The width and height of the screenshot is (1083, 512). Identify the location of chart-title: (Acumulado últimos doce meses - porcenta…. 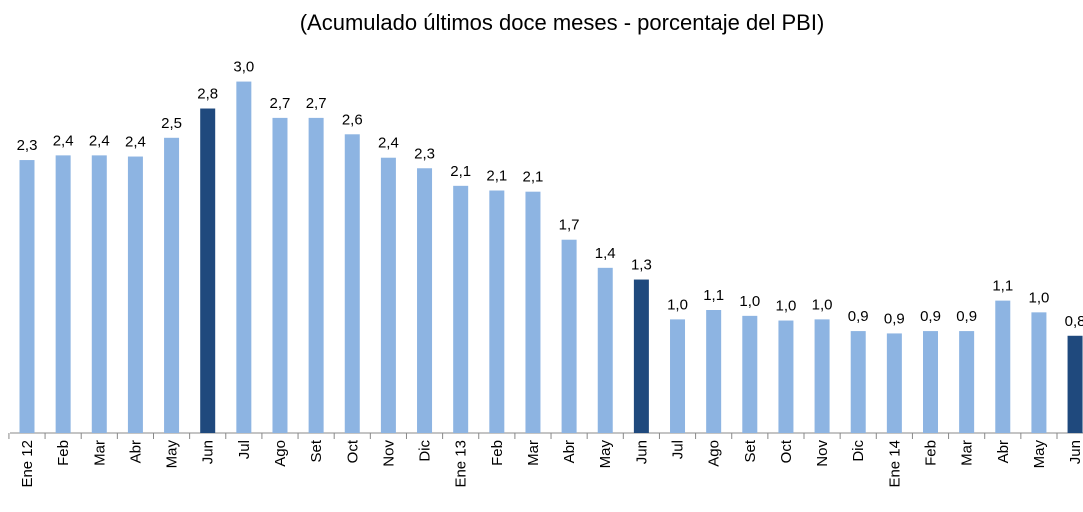
(562, 22).